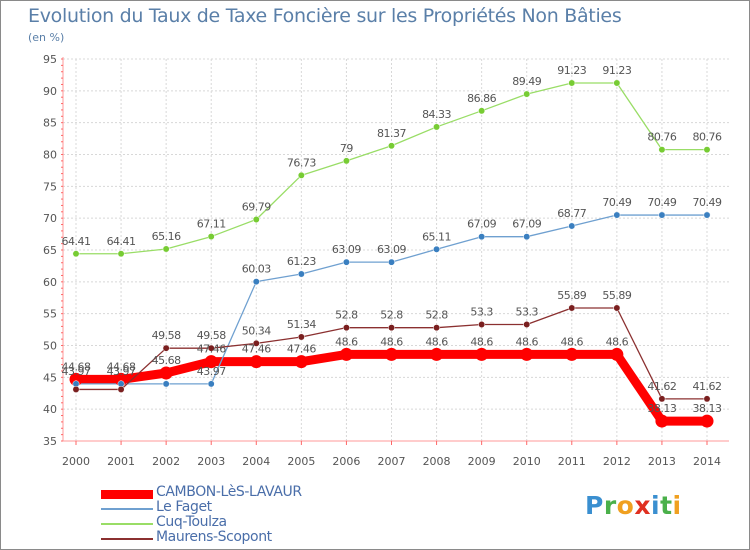  I want to click on data-label-1: 67.09, so click(526, 224).